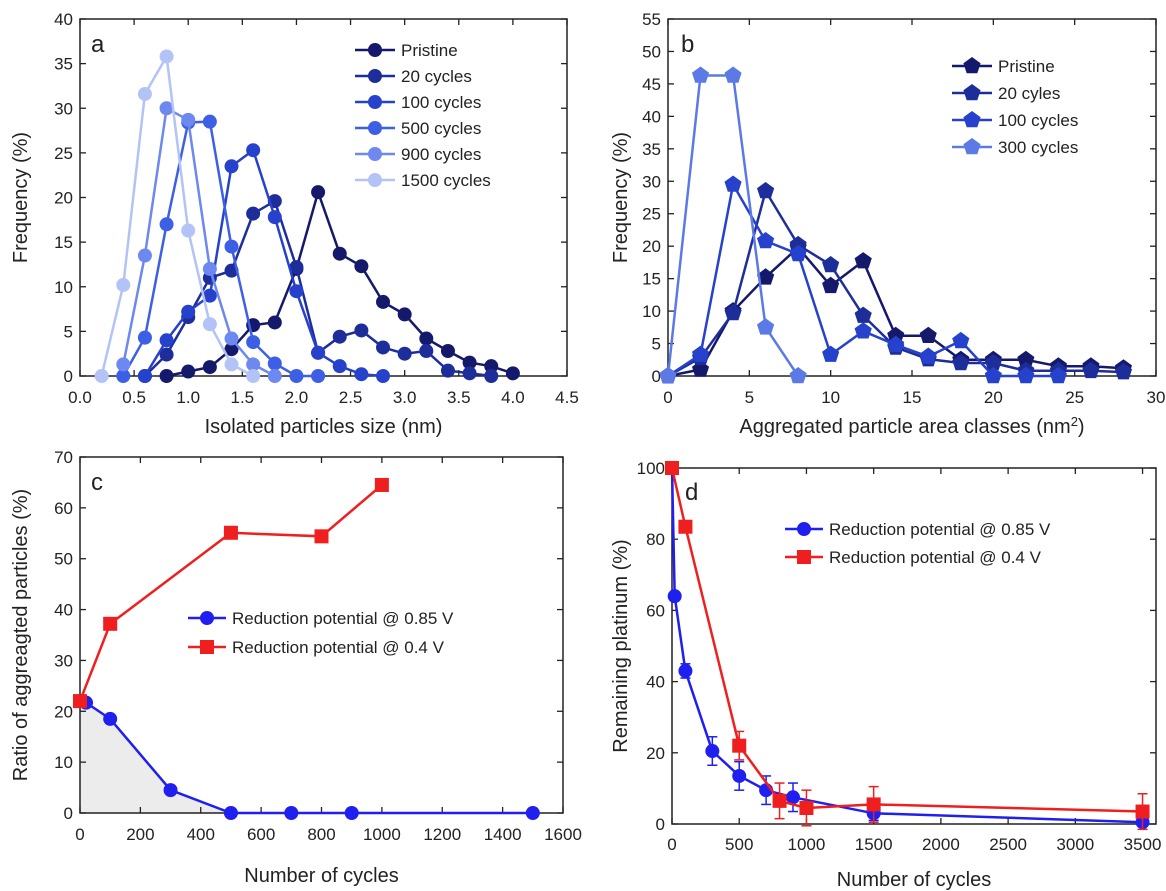 The width and height of the screenshot is (1166, 891). I want to click on x-tick-label: 5, so click(749, 397).